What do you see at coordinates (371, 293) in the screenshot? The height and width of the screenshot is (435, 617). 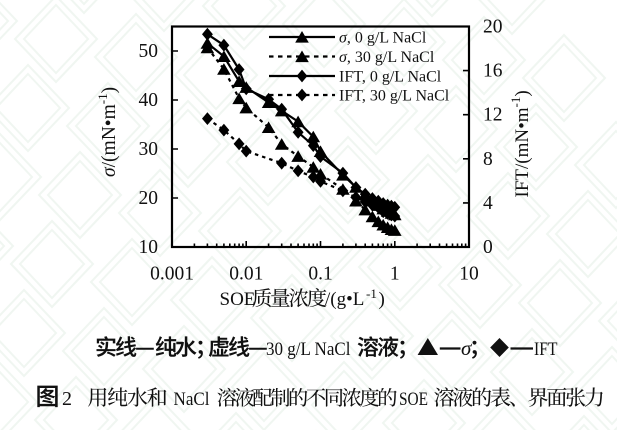 I see `svg-text: -1` at bounding box center [371, 293].